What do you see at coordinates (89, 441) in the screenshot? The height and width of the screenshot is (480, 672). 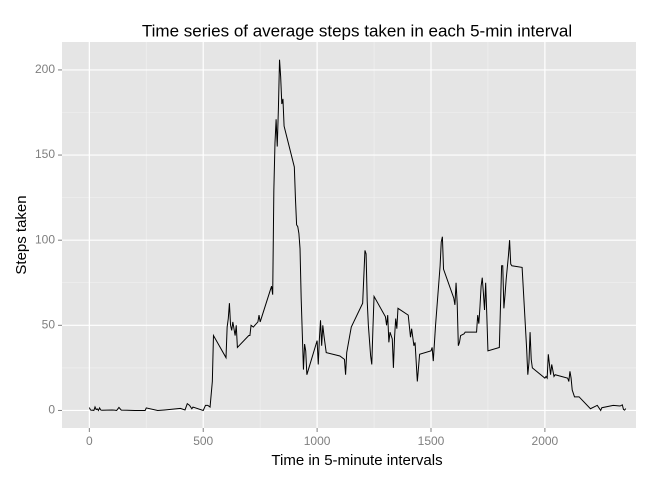 I see `x-tick-label: 0` at bounding box center [89, 441].